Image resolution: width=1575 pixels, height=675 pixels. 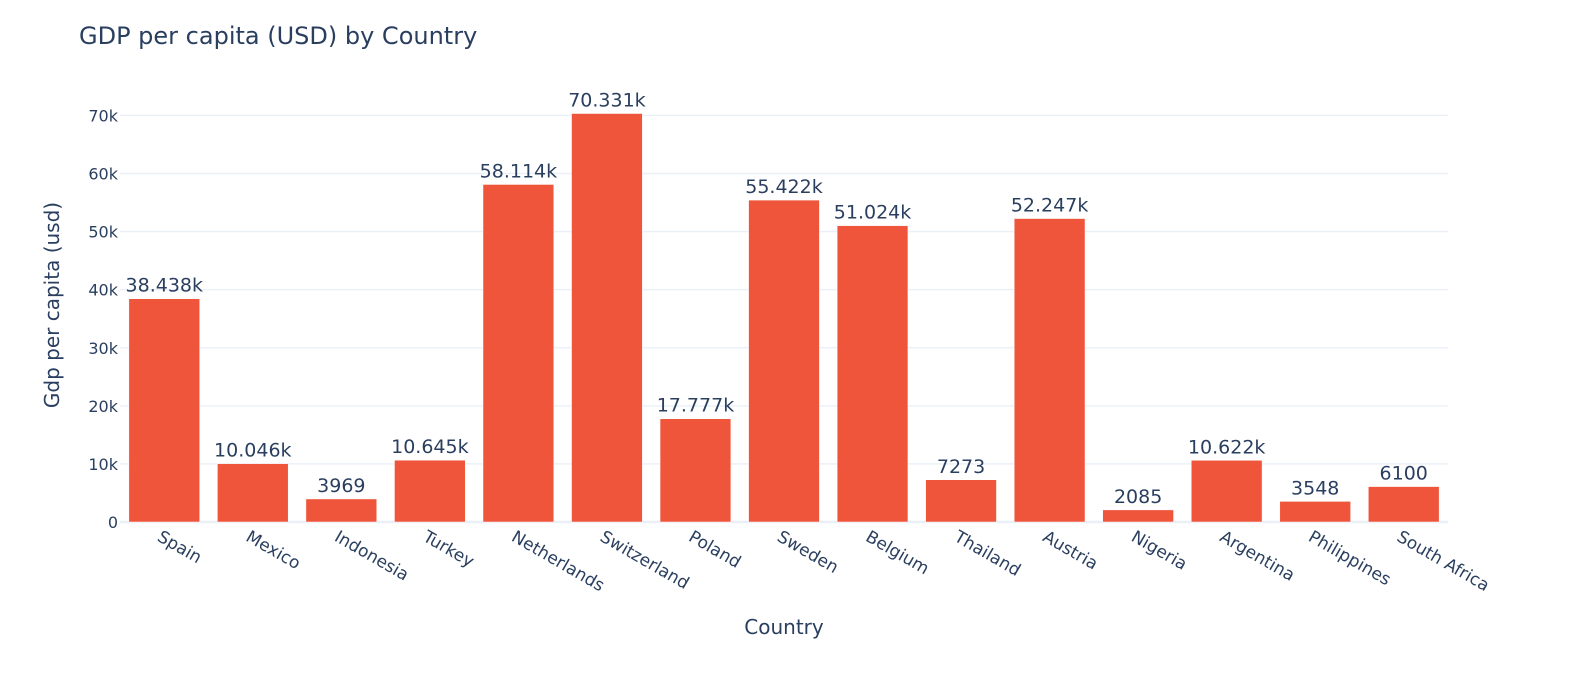 What do you see at coordinates (897, 553) in the screenshot?
I see `x-tick-label: Belgium` at bounding box center [897, 553].